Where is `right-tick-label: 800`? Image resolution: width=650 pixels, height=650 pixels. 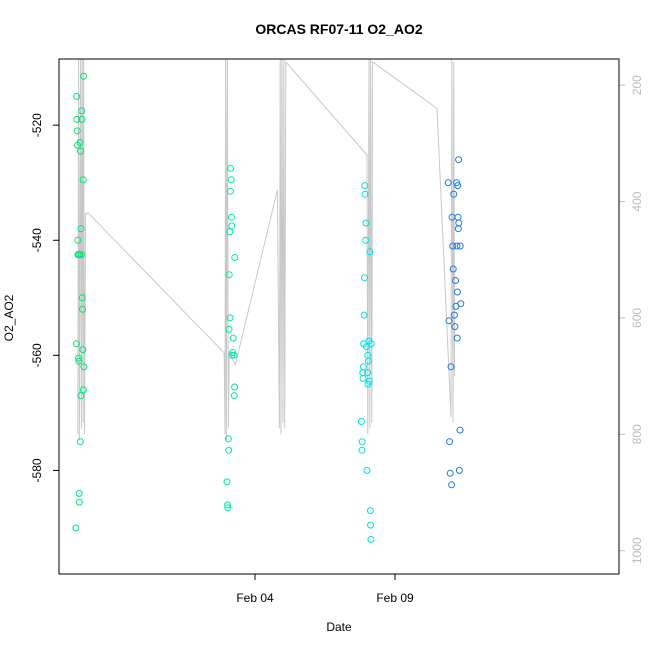
right-tick-label: 800 is located at coordinates (637, 434).